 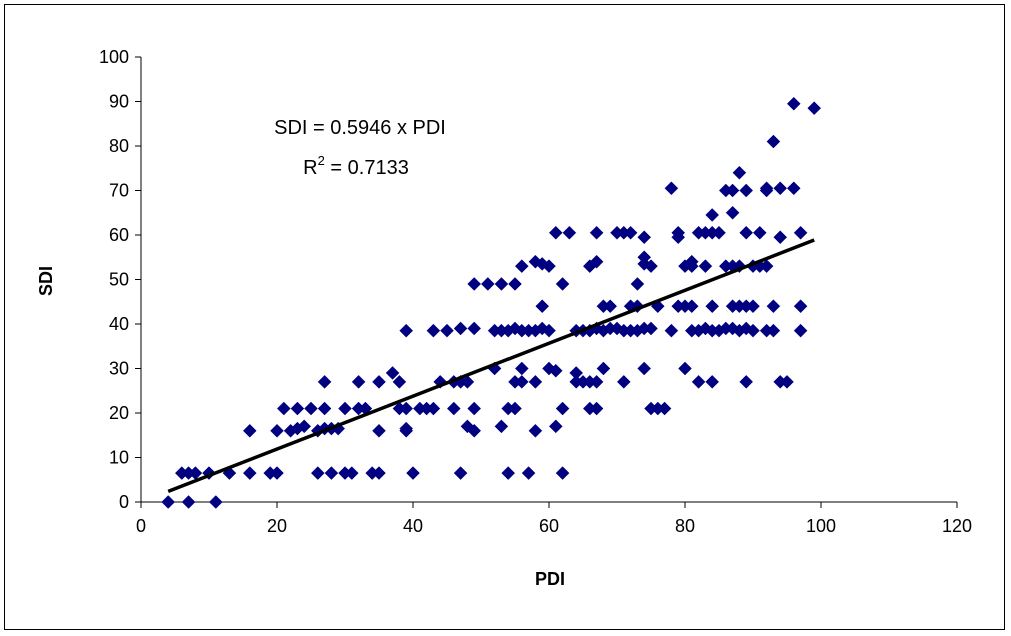 What do you see at coordinates (119, 324) in the screenshot?
I see `y-tick-label: 40` at bounding box center [119, 324].